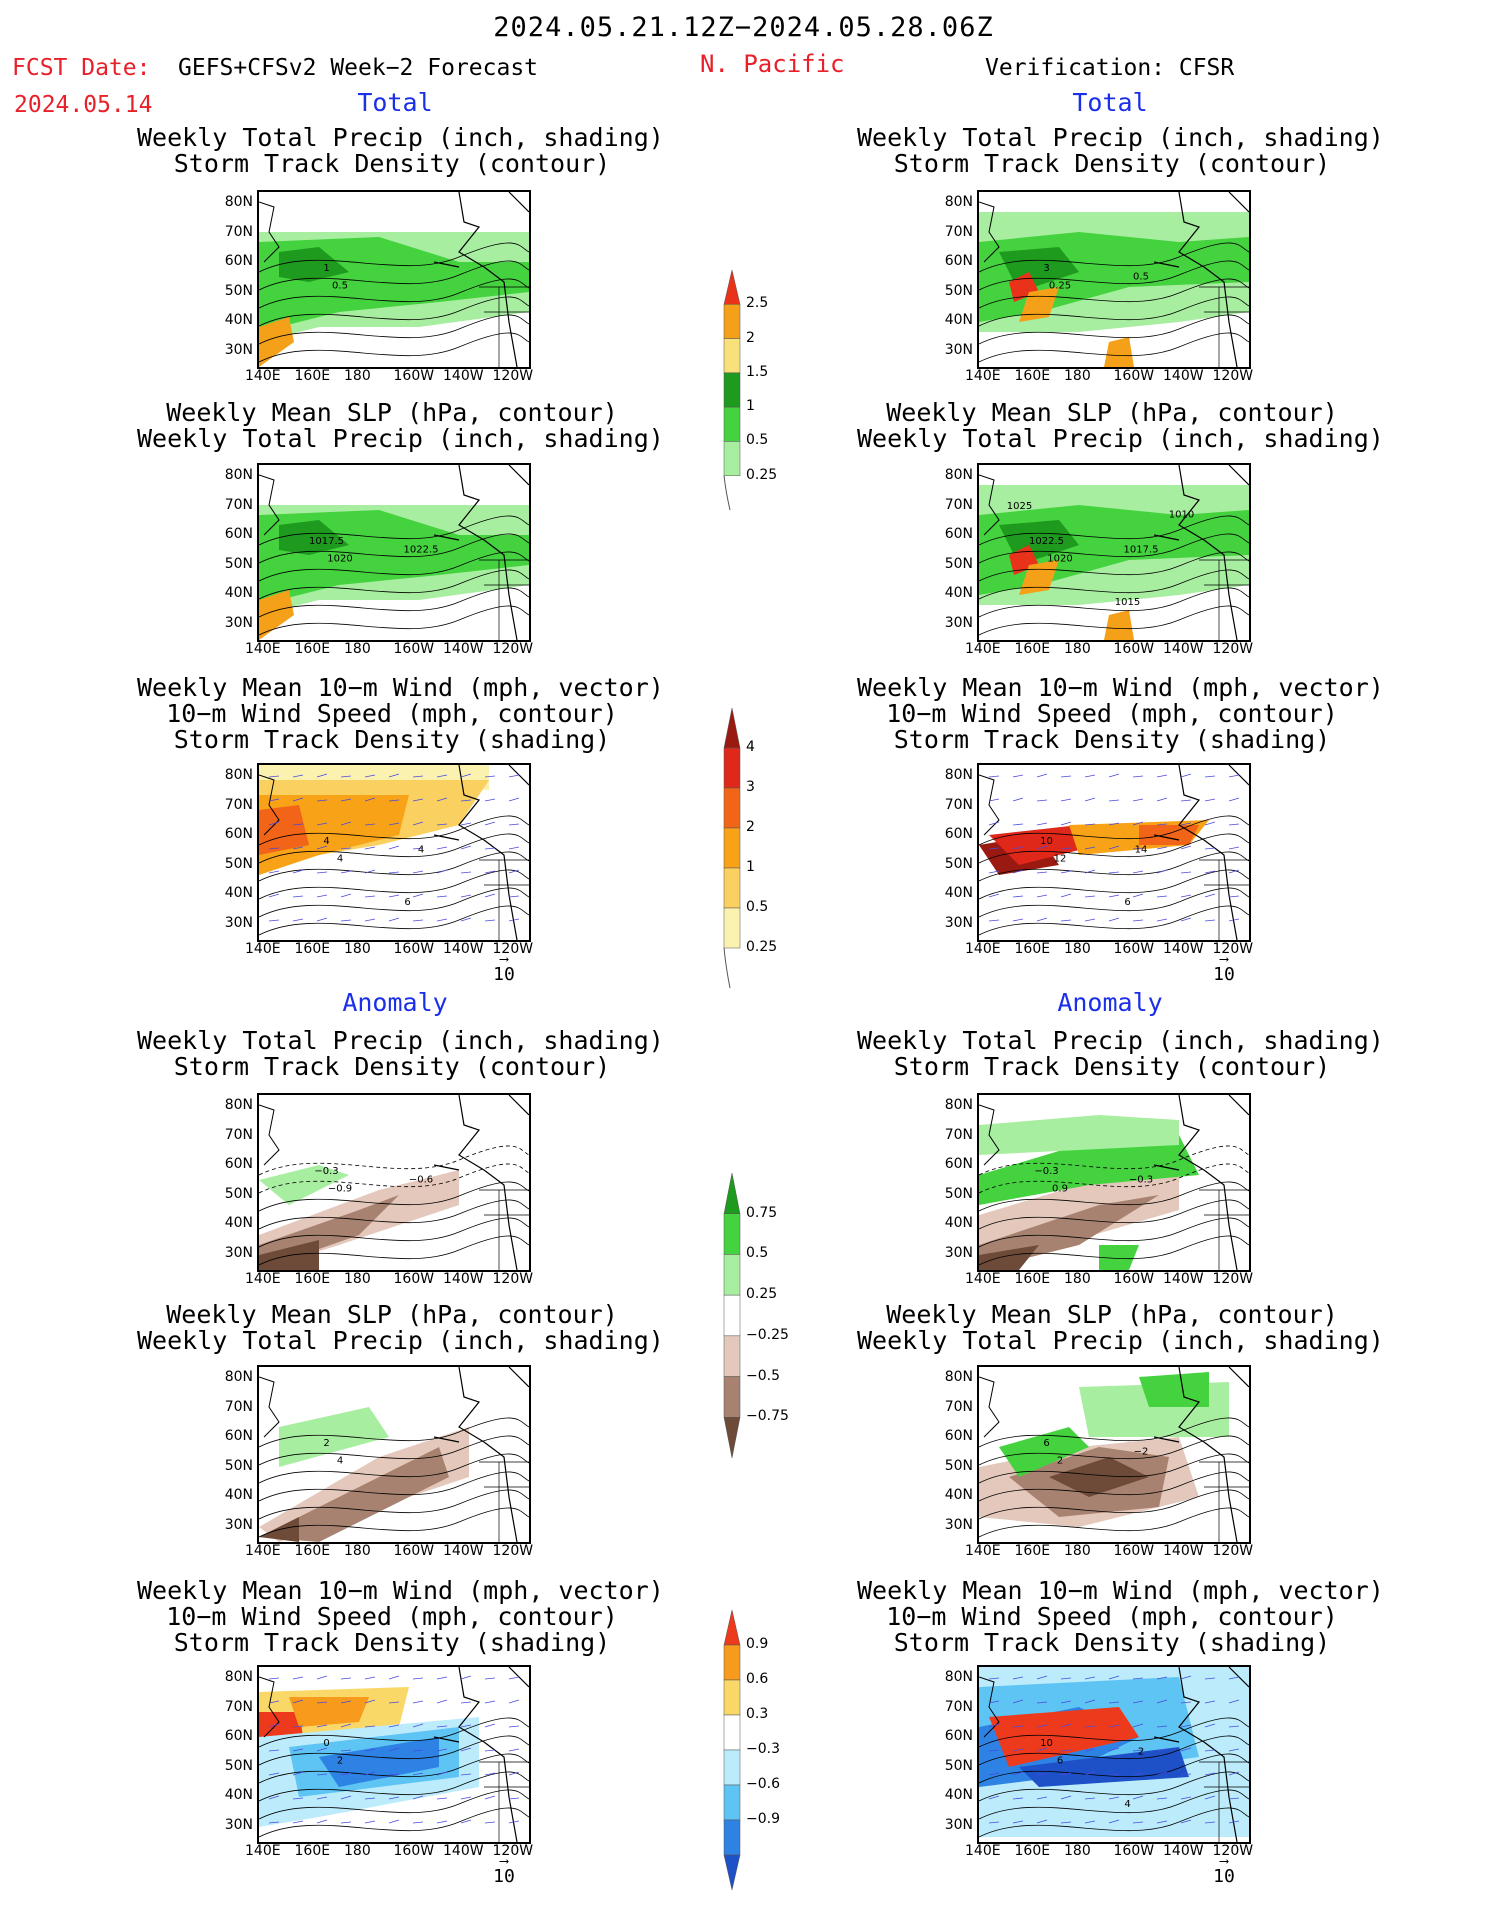  I want to click on svg-text: −0.3, so click(1046, 1171).